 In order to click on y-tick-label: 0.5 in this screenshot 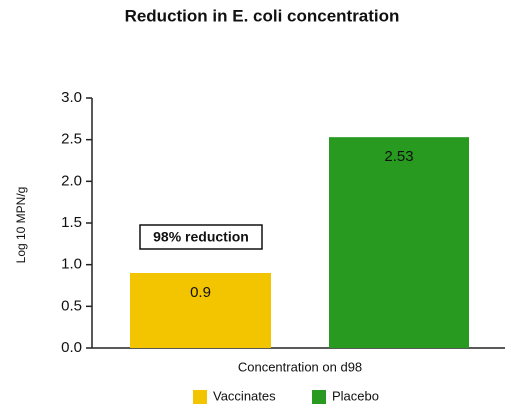, I will do `click(71, 305)`.